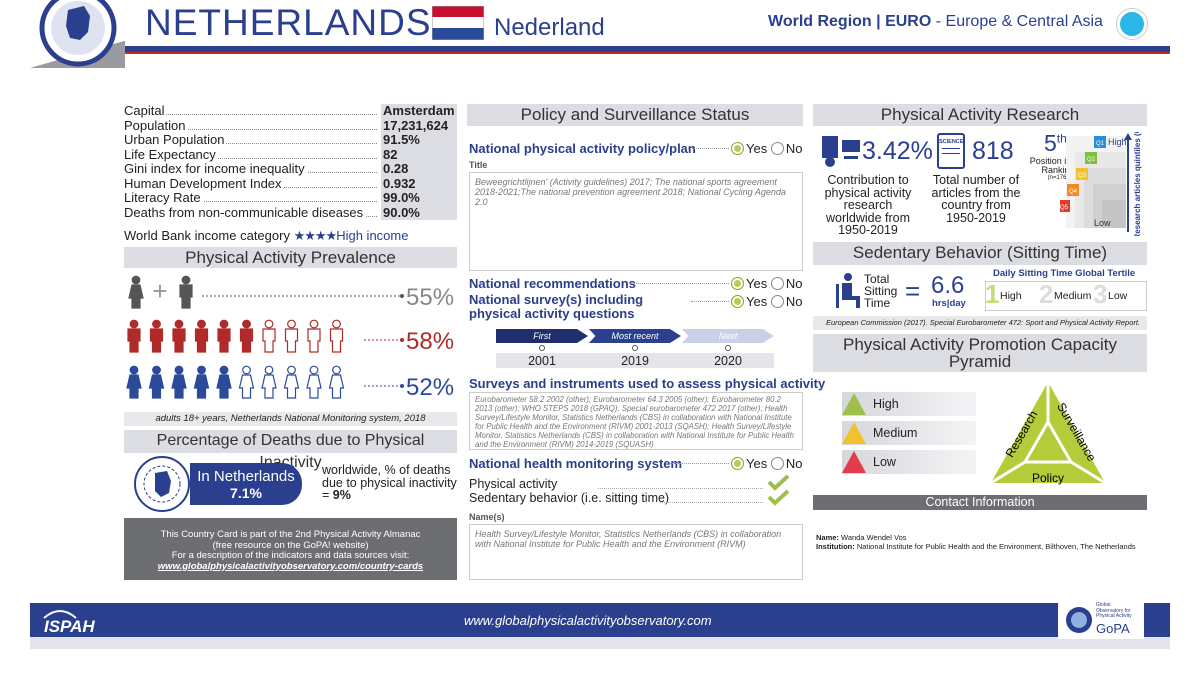  I want to click on axis-arrow, so click(1128, 136).